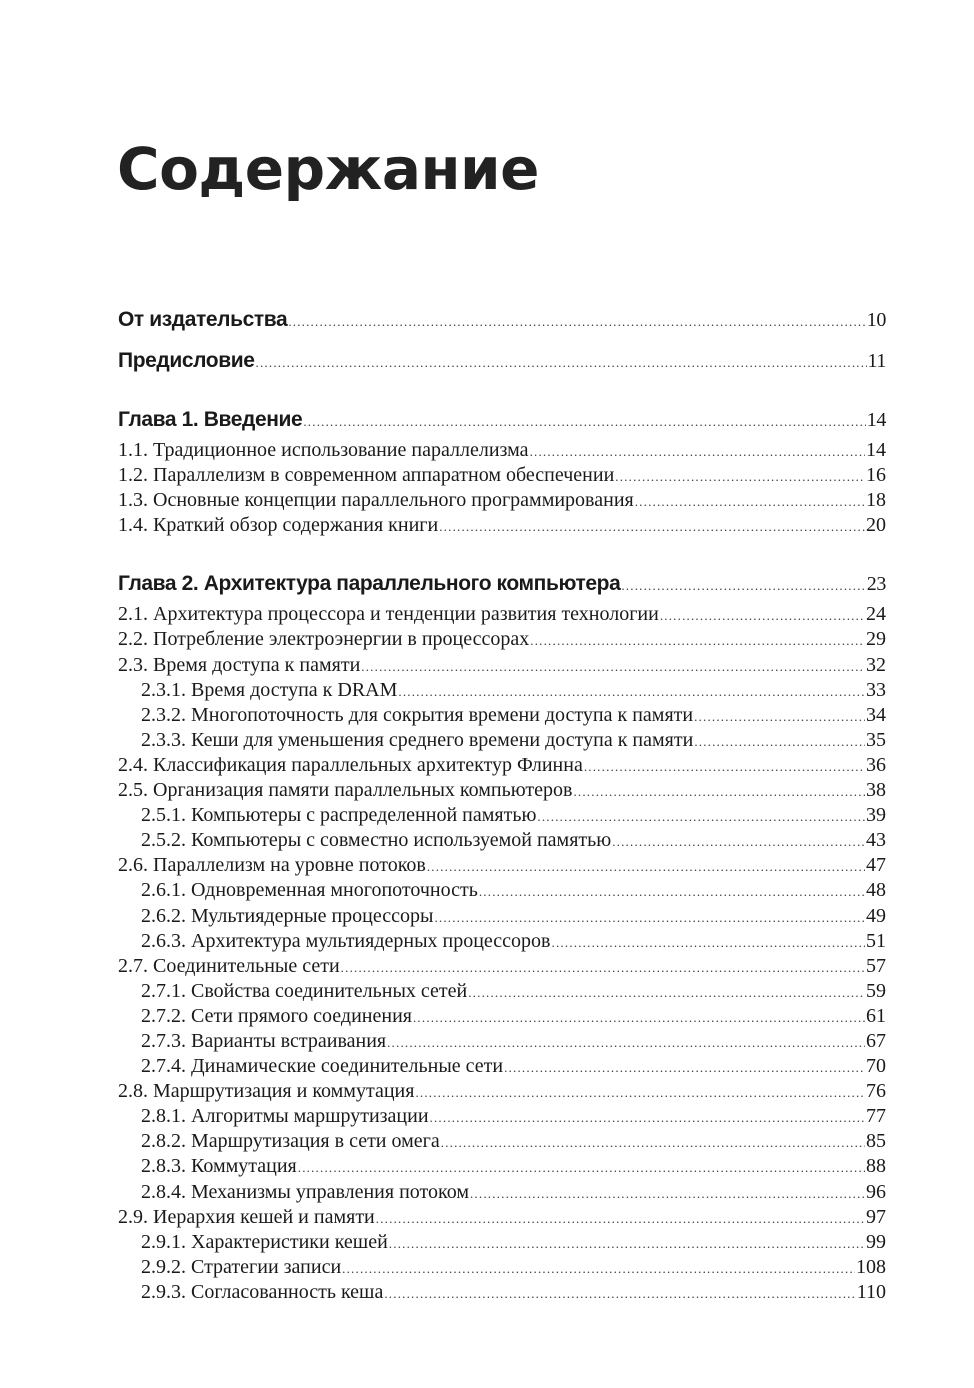 This screenshot has height=1388, width=974. Describe the element at coordinates (290, 1141) in the screenshot. I see `toc-entry-label: 2.8.2. Маршрутизация в сети омега` at that location.